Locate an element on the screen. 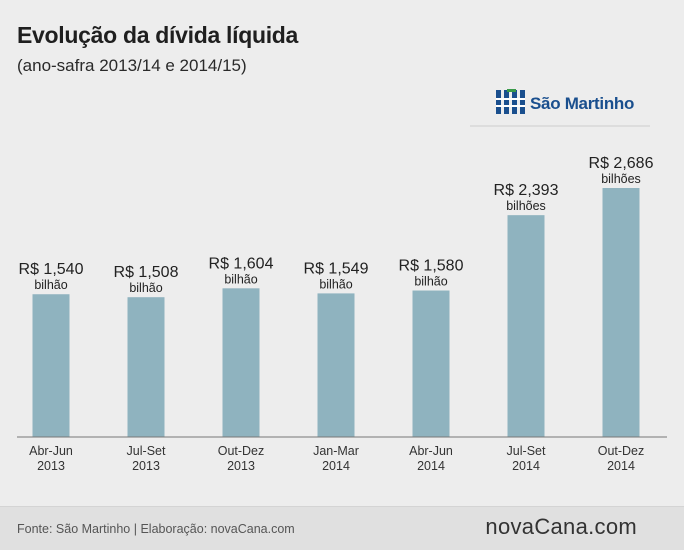  value-label-5: R$ 1,580 is located at coordinates (431, 266).